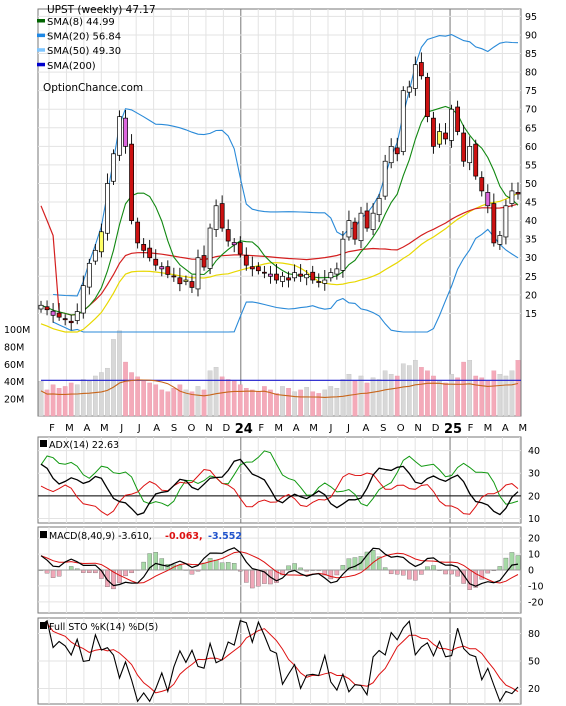 This screenshot has width=566, height=706. I want to click on volume-tick-label: 20M, so click(14, 400).